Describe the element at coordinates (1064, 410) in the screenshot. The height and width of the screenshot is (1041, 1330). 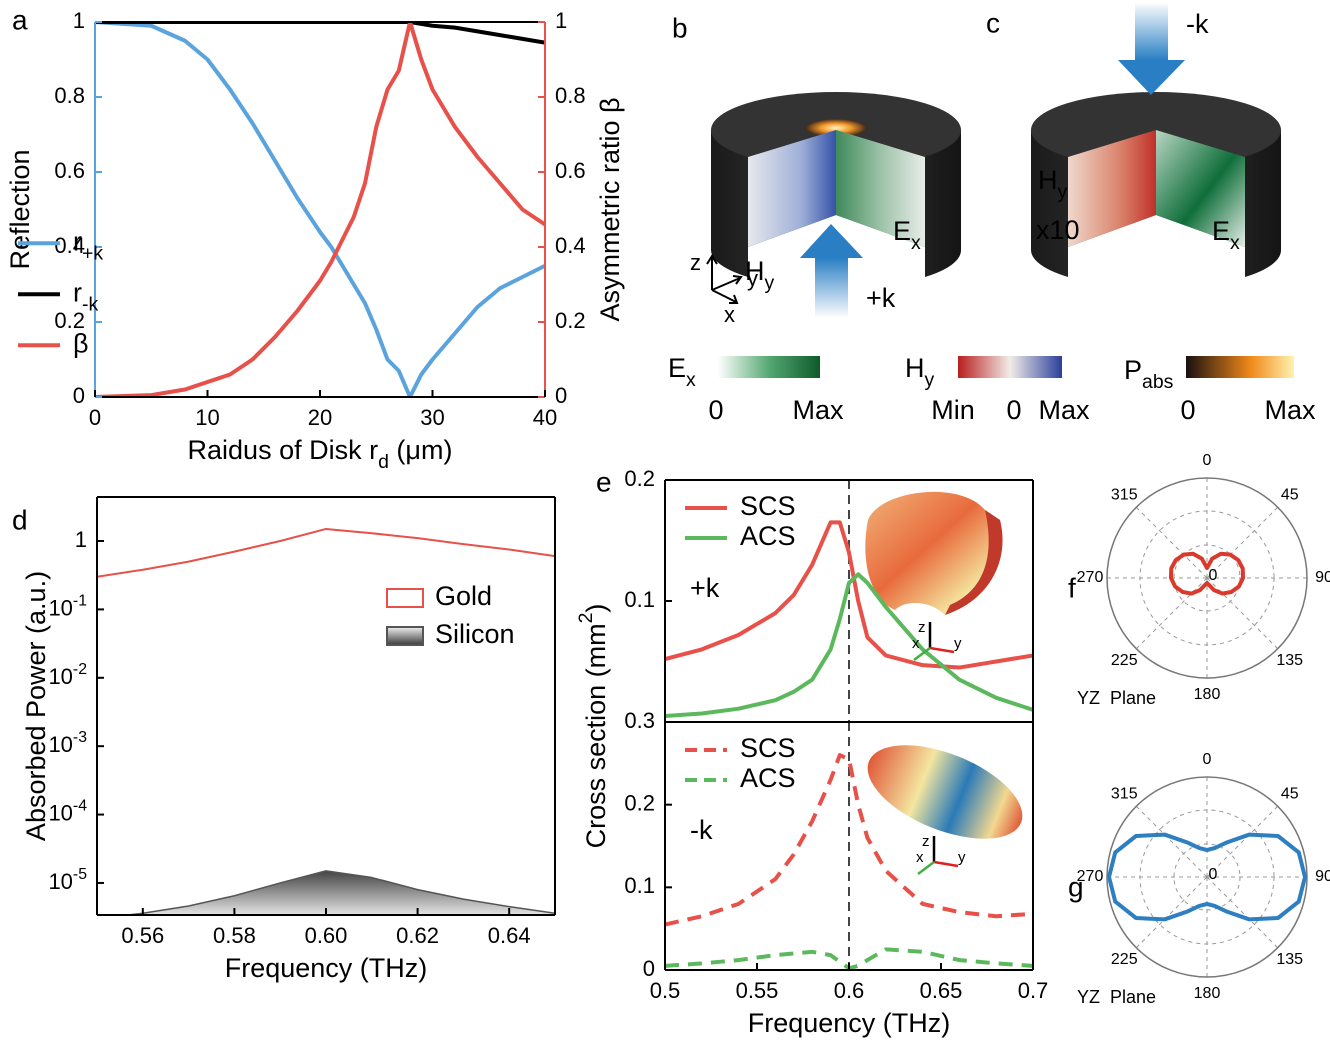
I see `colorbar-tick: Max` at that location.